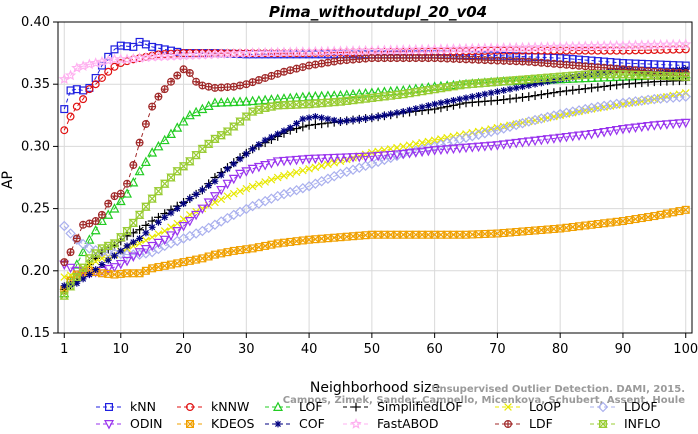  What do you see at coordinates (374, 75) in the screenshot?
I see `series-line` at bounding box center [374, 75].